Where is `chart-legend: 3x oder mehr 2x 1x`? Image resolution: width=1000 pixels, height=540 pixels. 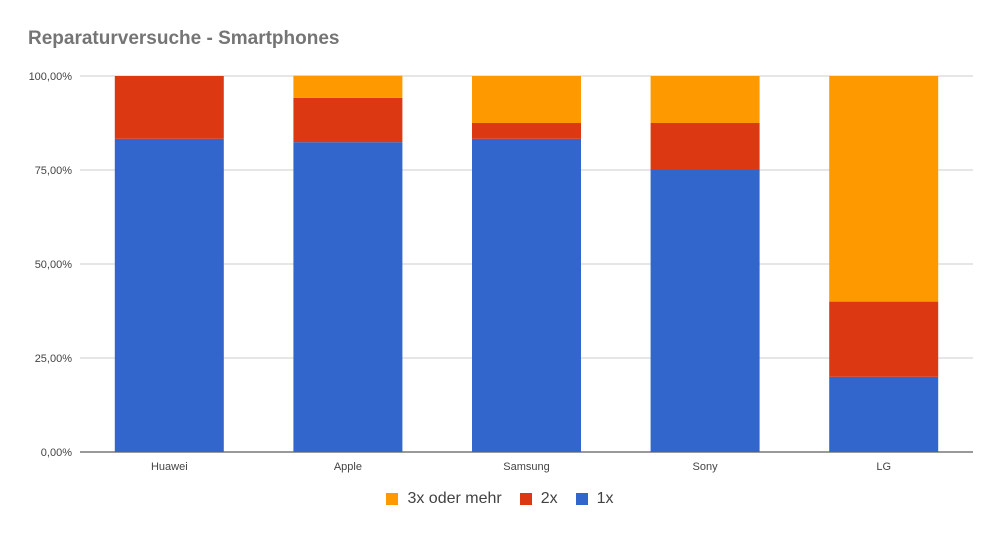
chart-legend: 3x oder mehr 2x 1x is located at coordinates (500, 499).